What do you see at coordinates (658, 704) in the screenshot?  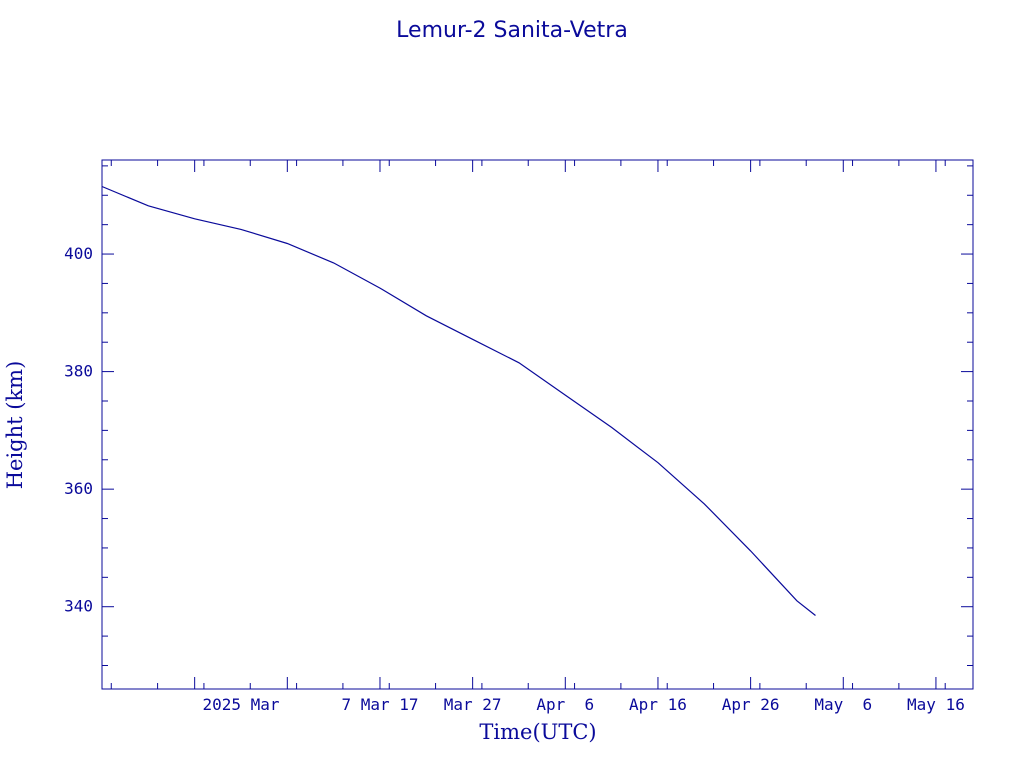 I see `x-tick-label: Apr 16` at bounding box center [658, 704].